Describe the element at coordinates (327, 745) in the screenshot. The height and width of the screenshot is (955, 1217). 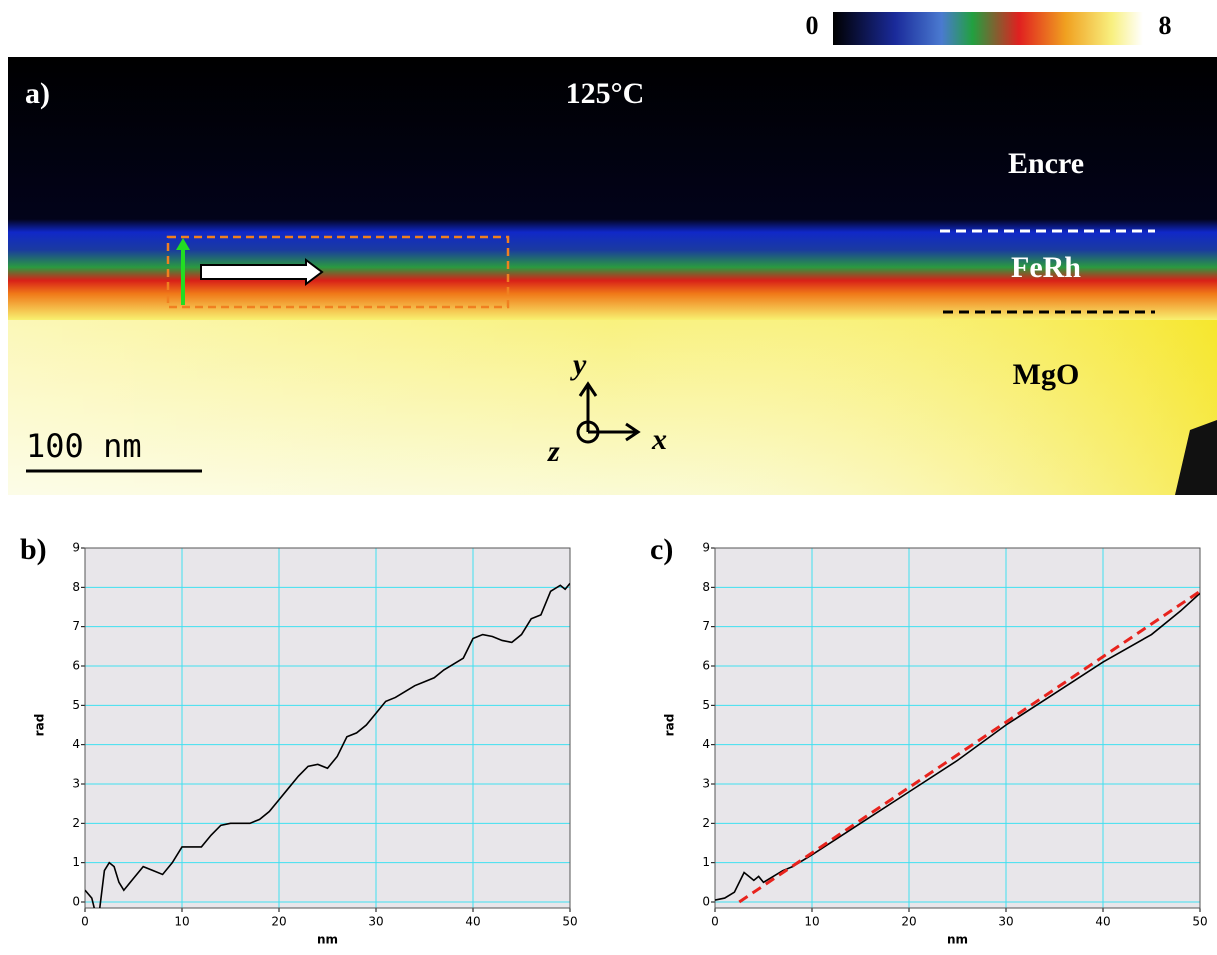
I see `data-line` at that location.